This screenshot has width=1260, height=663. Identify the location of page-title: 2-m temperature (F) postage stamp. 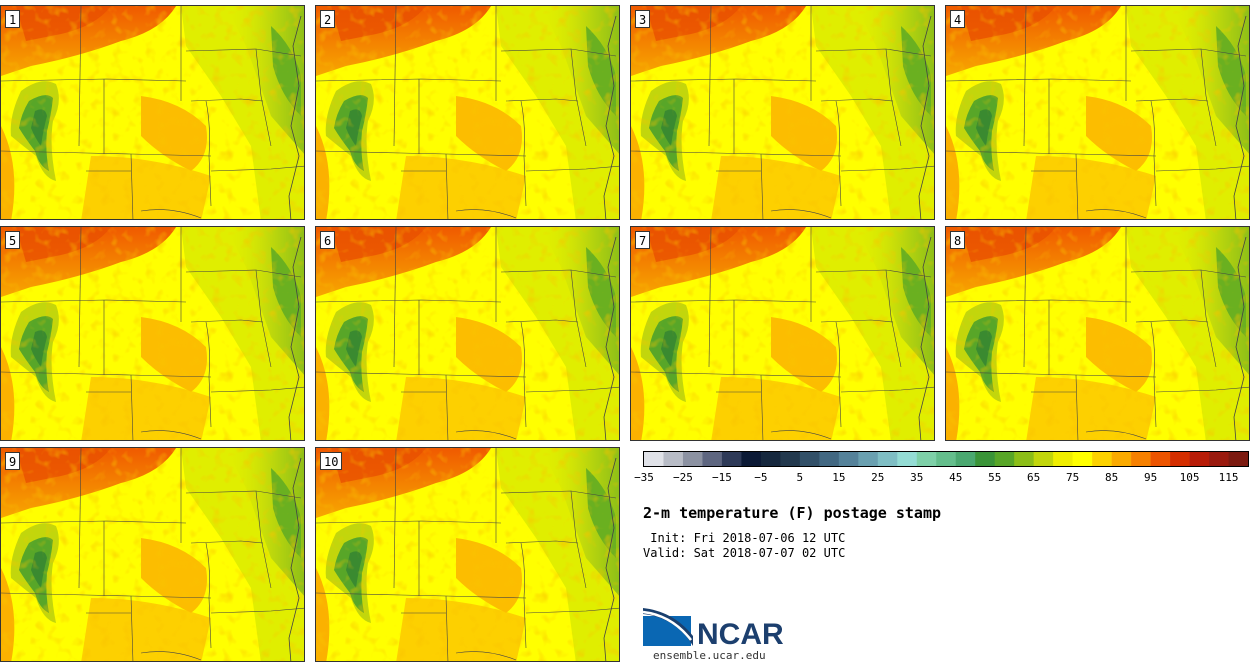
(792, 513).